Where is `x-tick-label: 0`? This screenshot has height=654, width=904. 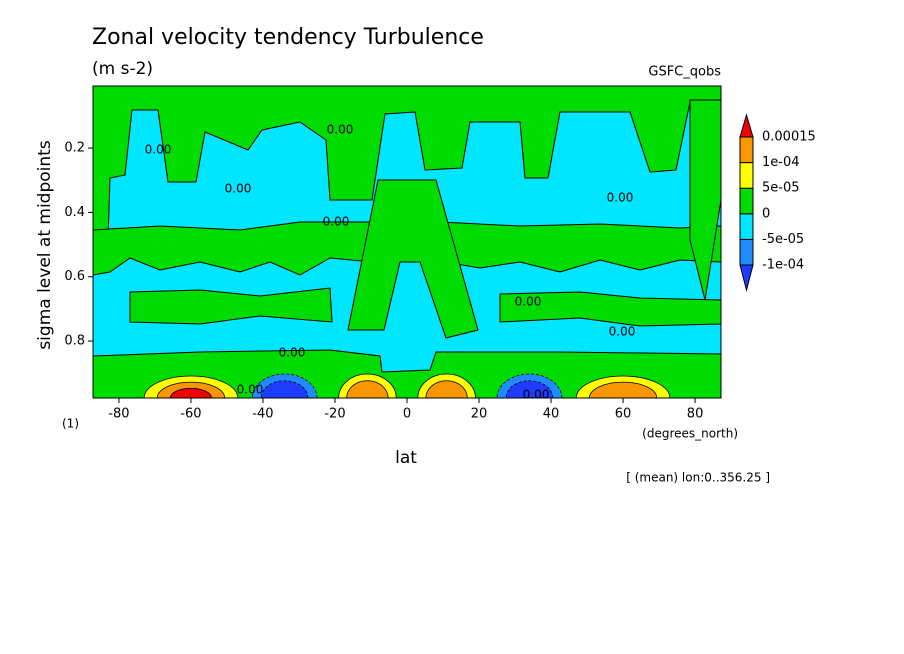 x-tick-label: 0 is located at coordinates (407, 414).